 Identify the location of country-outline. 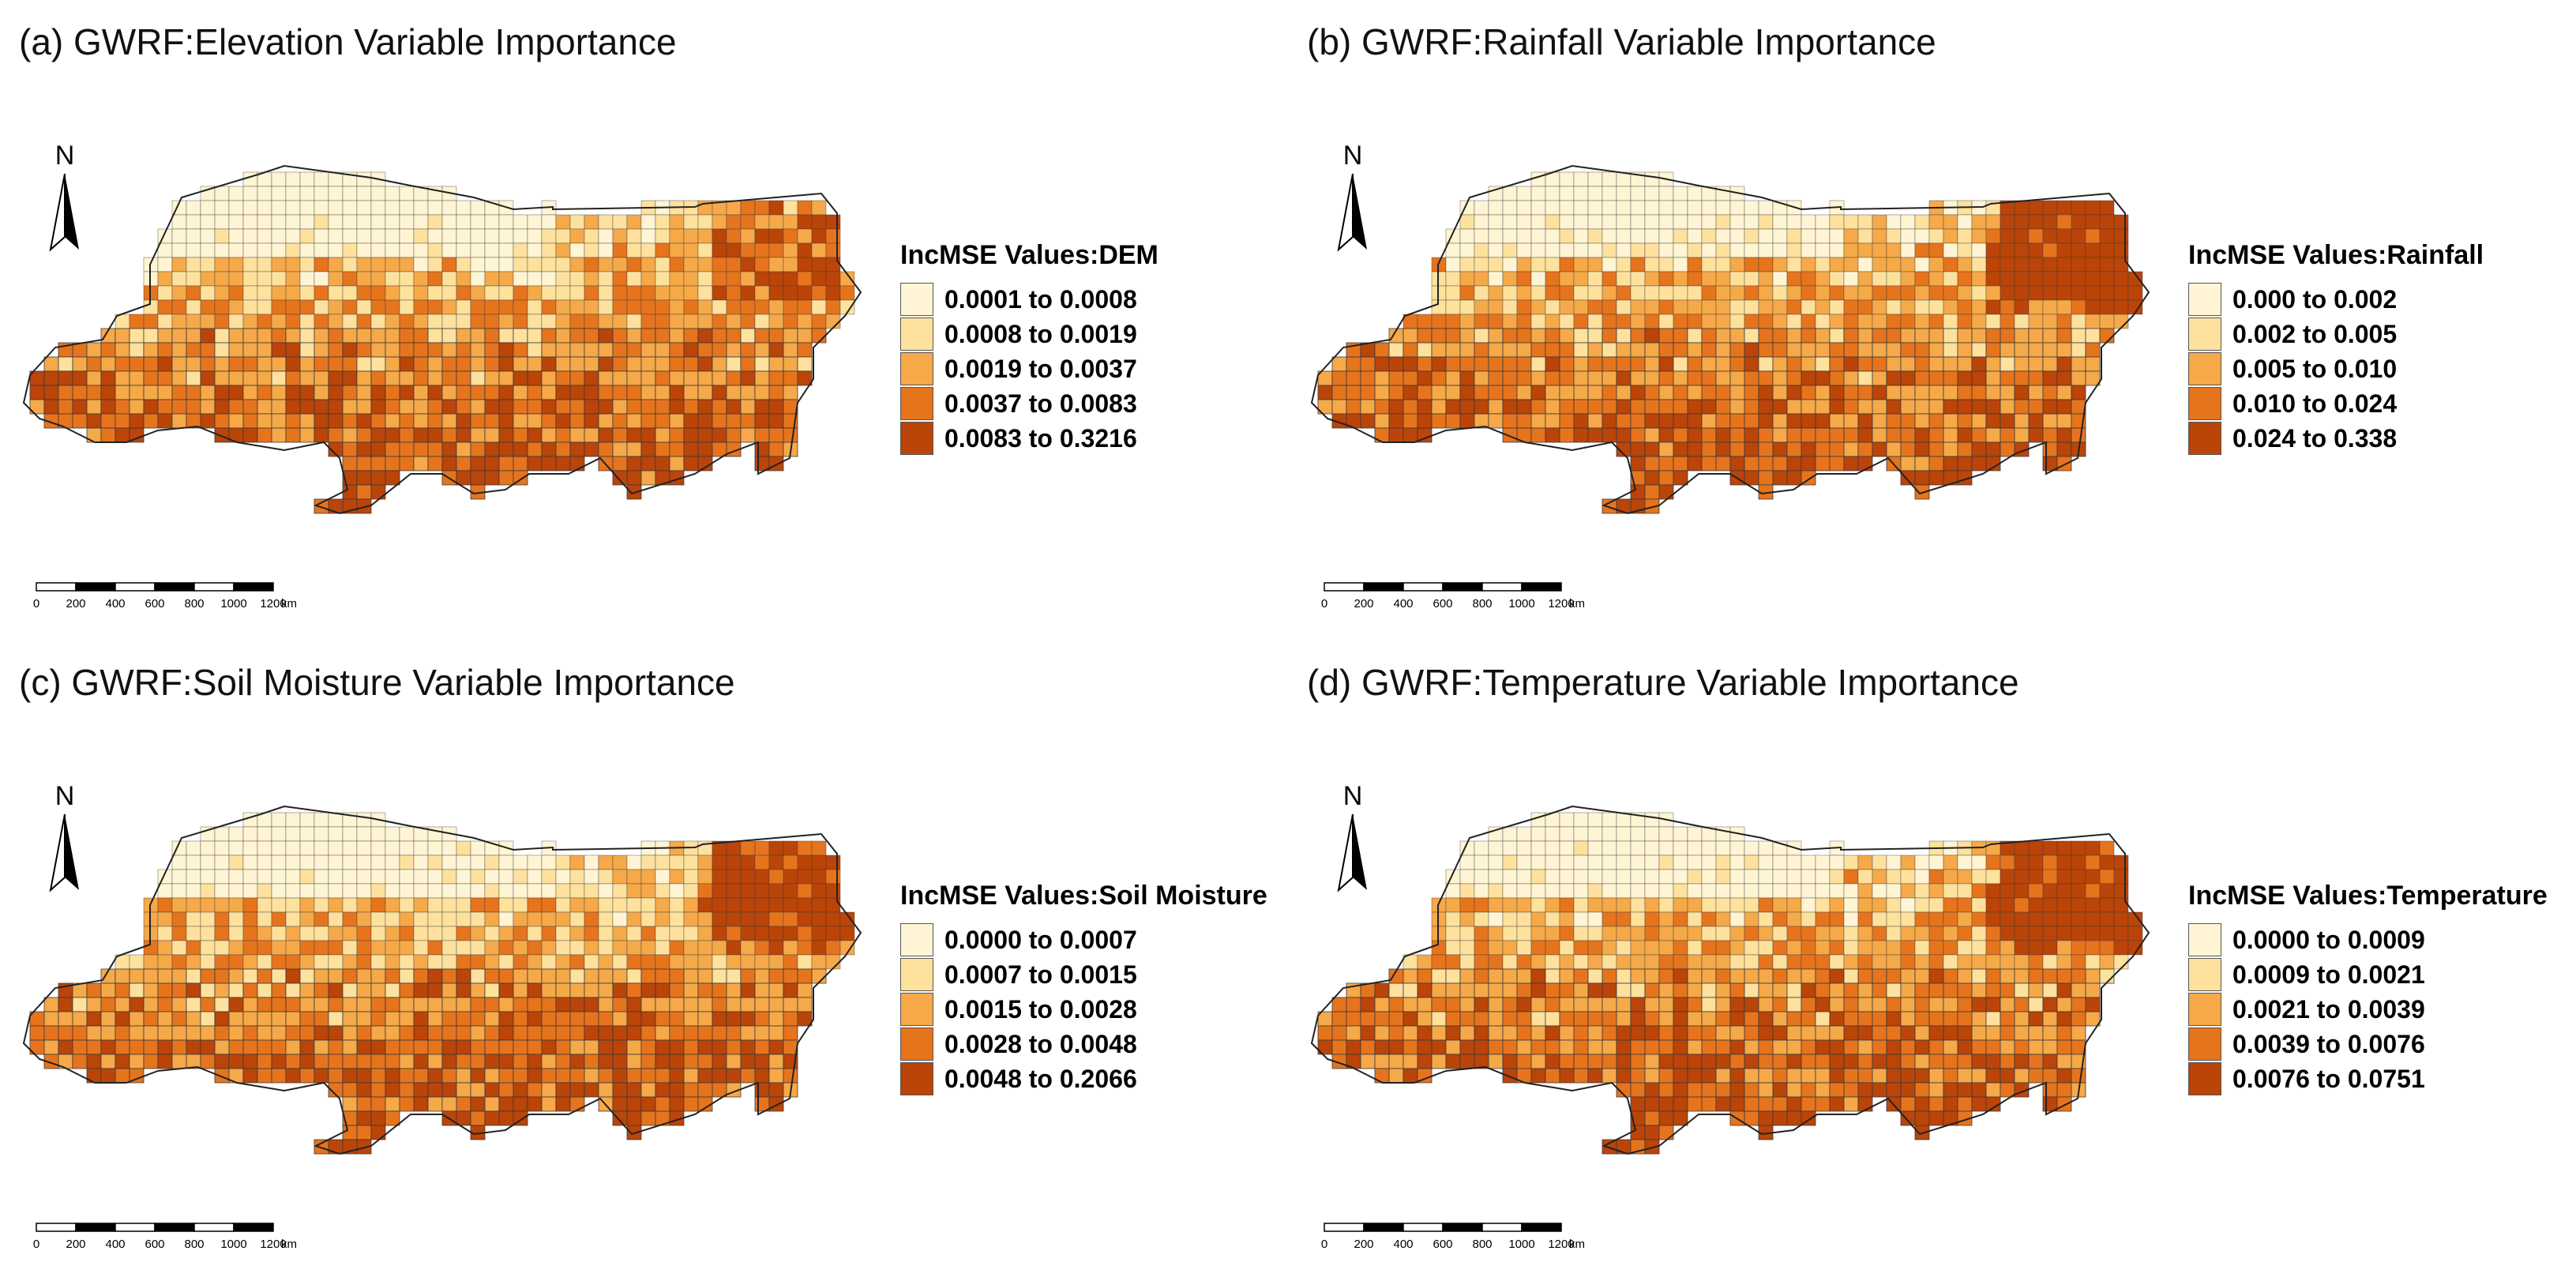
(1730, 980).